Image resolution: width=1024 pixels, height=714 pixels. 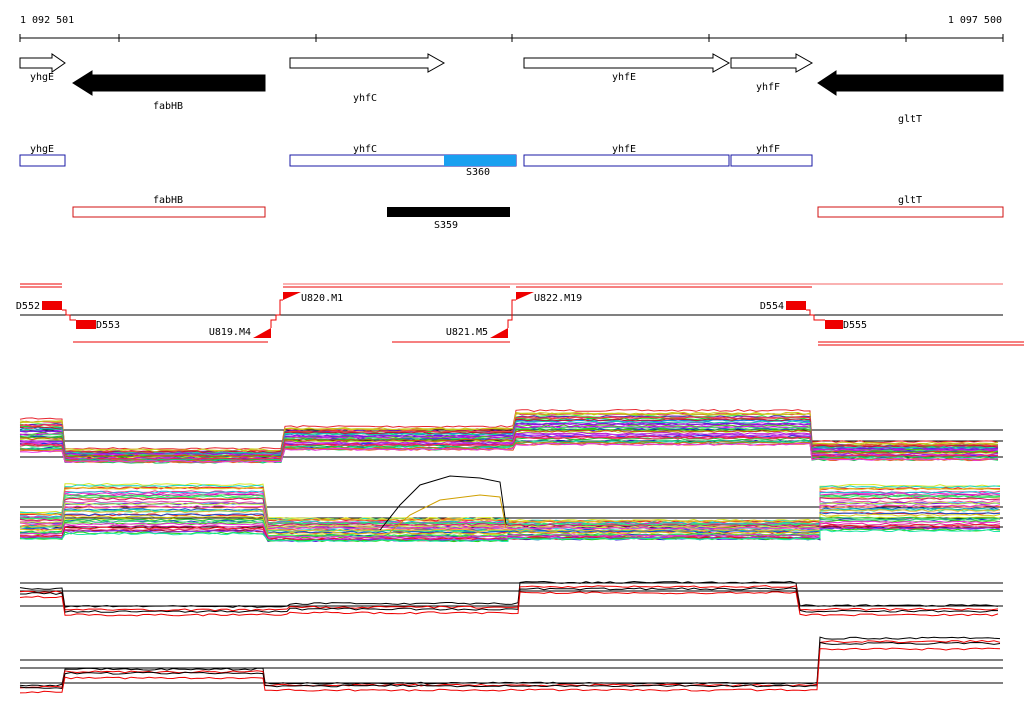 What do you see at coordinates (446, 225) in the screenshot?
I see `segment-label: S359` at bounding box center [446, 225].